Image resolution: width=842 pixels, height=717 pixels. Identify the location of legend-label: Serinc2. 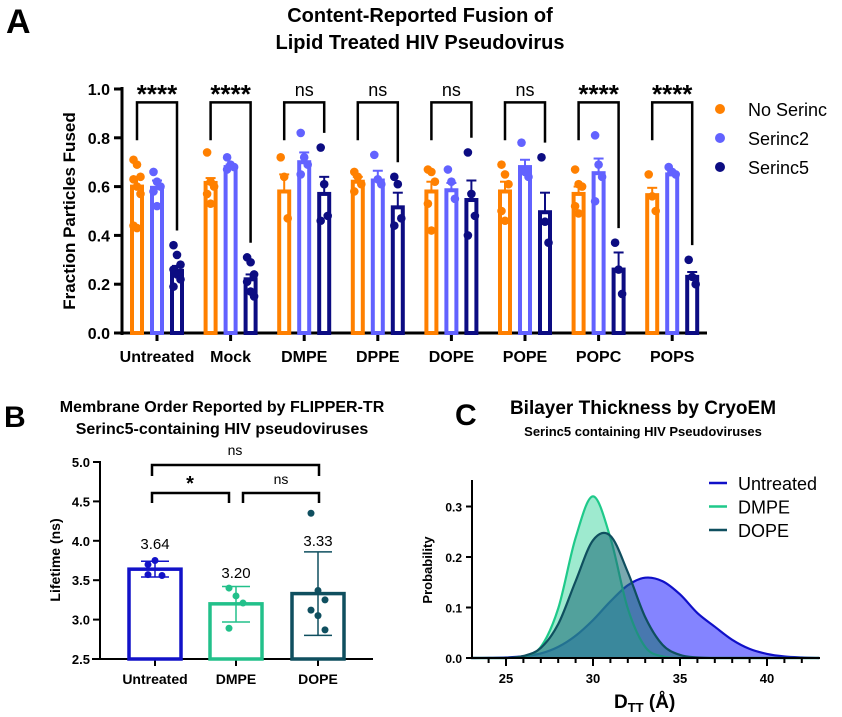
(778, 139).